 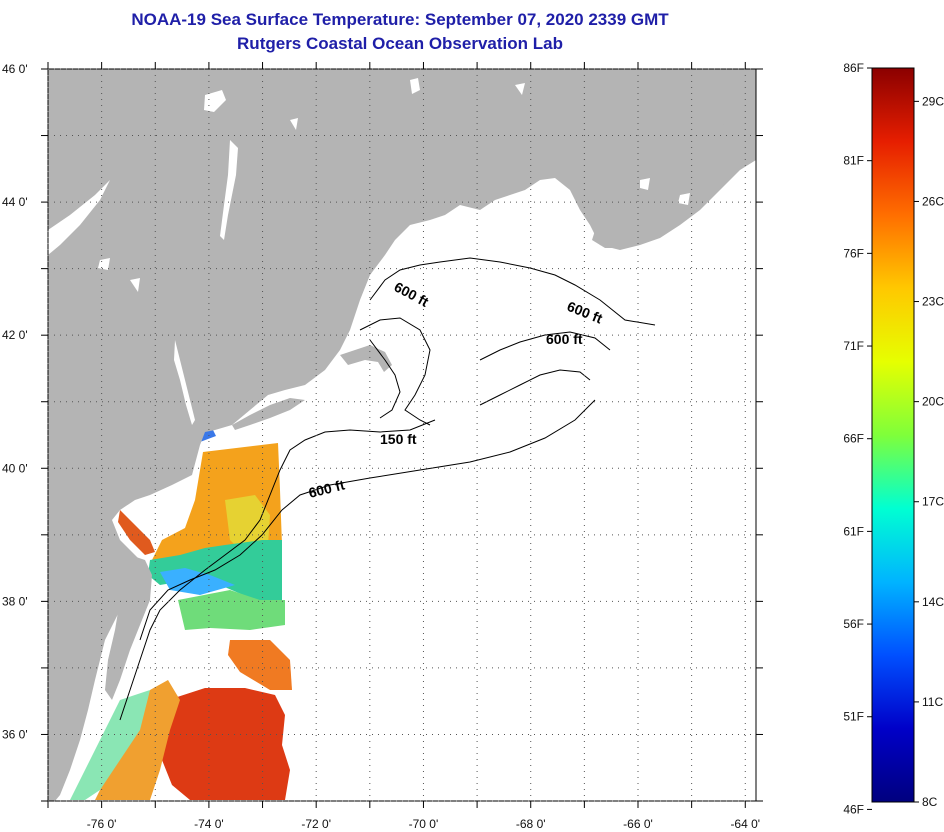 What do you see at coordinates (893, 435) in the screenshot?
I see `colorbar-gradient` at bounding box center [893, 435].